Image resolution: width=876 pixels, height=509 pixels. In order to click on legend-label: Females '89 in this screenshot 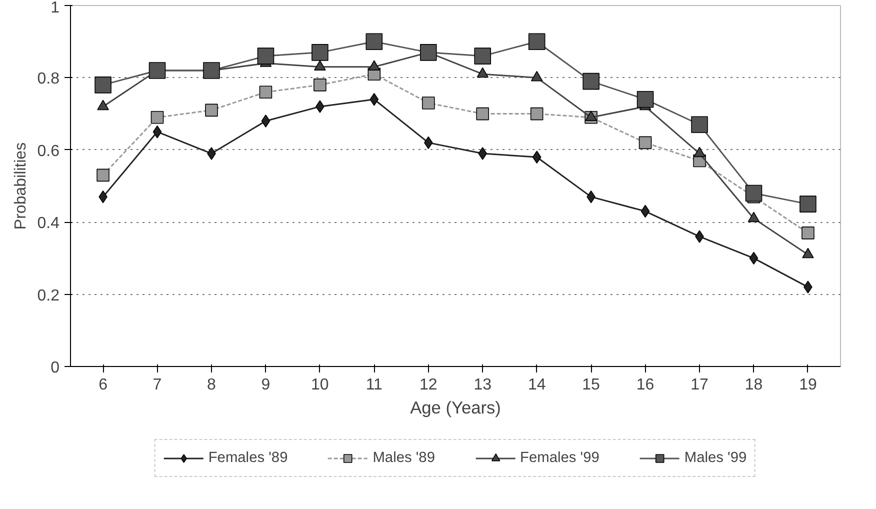, I will do `click(248, 458)`.